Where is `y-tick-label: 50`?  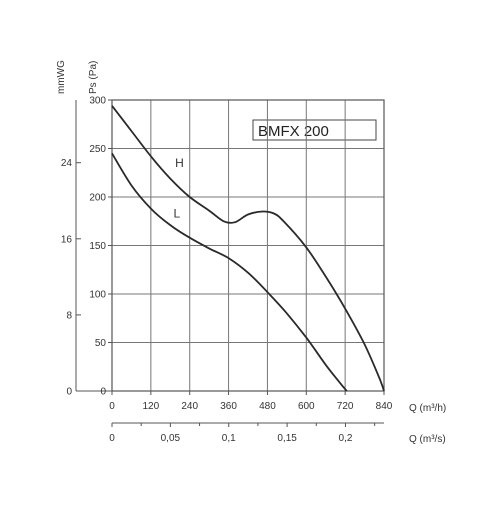
y-tick-label: 50 is located at coordinates (101, 343).